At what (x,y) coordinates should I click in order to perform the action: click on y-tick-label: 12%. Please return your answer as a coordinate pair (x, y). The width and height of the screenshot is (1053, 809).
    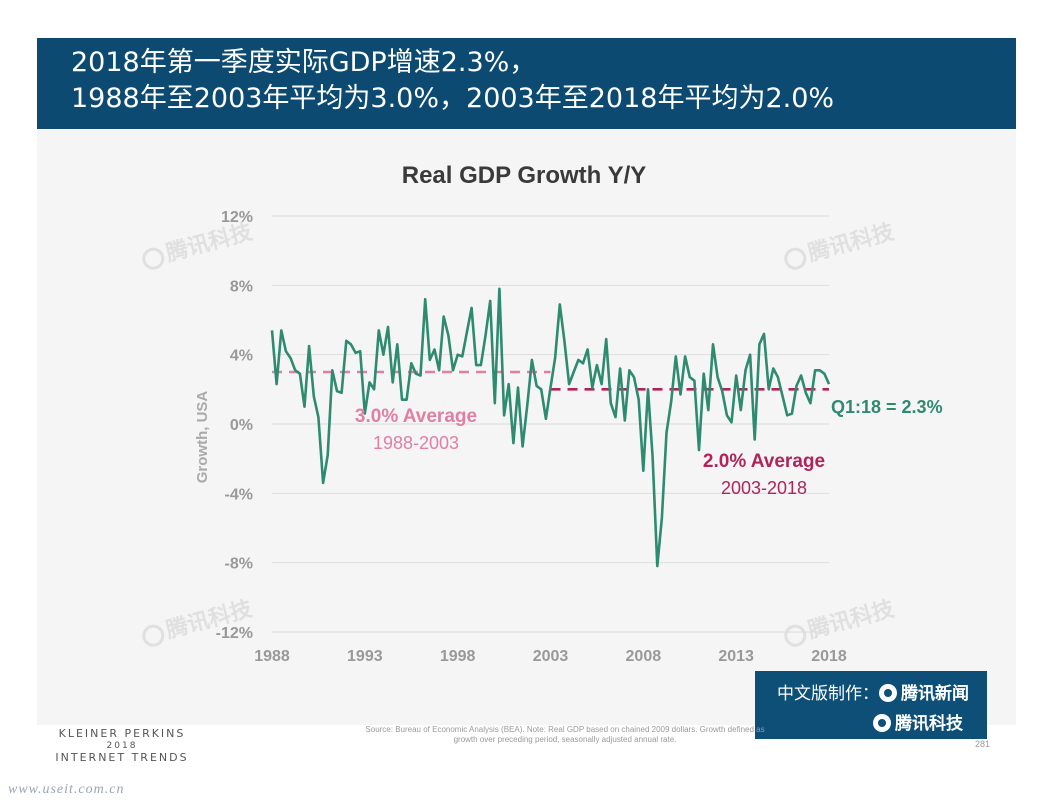
    Looking at the image, I should click on (237, 217).